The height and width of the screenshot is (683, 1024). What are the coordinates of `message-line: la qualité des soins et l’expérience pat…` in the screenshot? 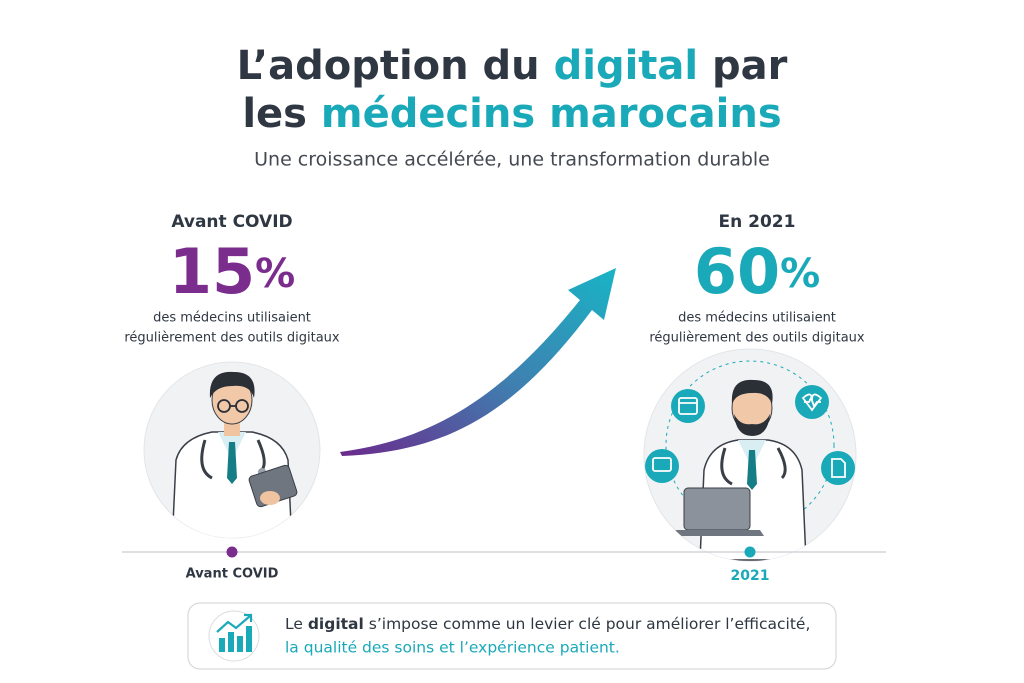 It's located at (452, 648).